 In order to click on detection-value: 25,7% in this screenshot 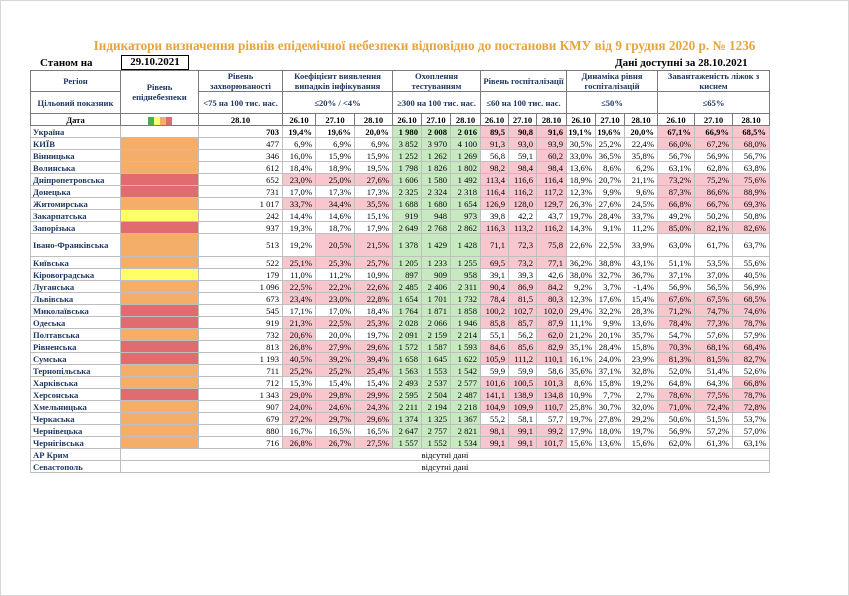, I will do `click(373, 262)`.